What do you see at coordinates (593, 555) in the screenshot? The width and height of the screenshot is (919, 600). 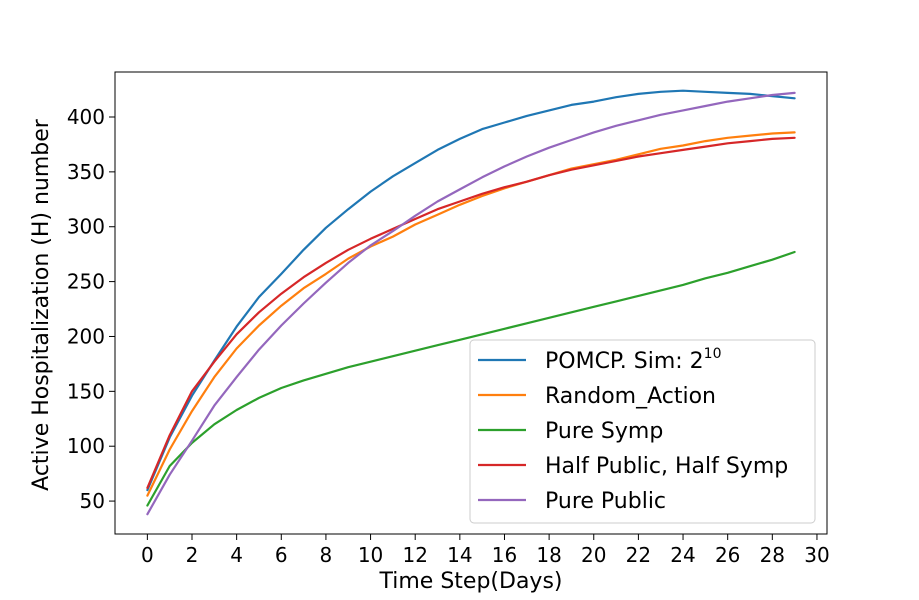 I see `x-tick-label: 20` at bounding box center [593, 555].